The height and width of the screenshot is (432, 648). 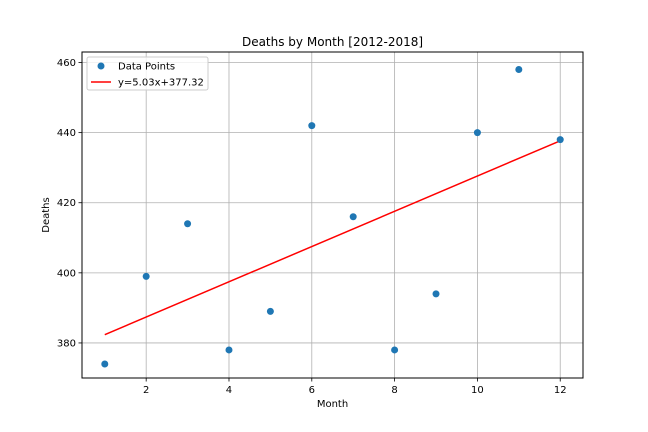 What do you see at coordinates (101, 66) in the screenshot?
I see `legend-marker` at bounding box center [101, 66].